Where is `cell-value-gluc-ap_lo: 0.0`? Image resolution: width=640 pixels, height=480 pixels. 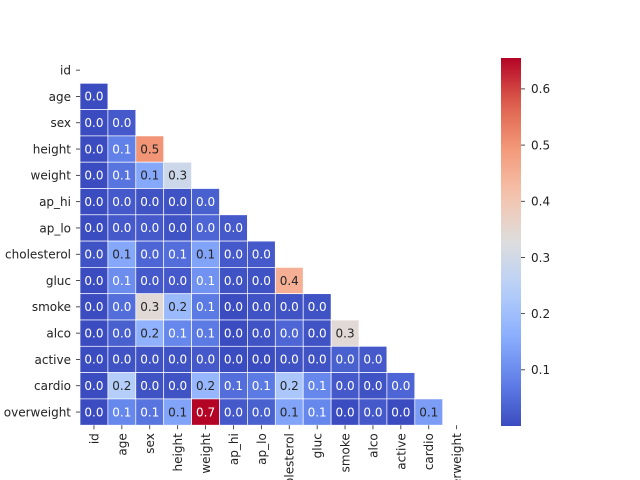
cell-value-gluc-ap_lo: 0.0 is located at coordinates (261, 281).